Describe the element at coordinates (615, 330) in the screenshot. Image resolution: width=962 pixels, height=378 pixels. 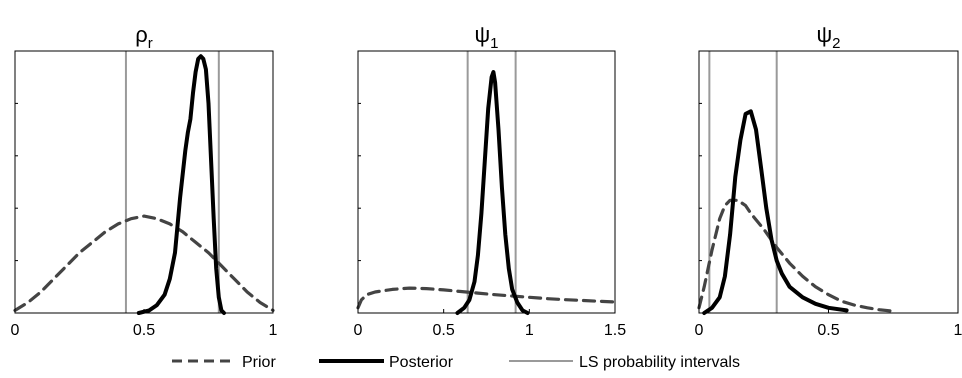
I see `x-tick-label: 1.5` at that location.